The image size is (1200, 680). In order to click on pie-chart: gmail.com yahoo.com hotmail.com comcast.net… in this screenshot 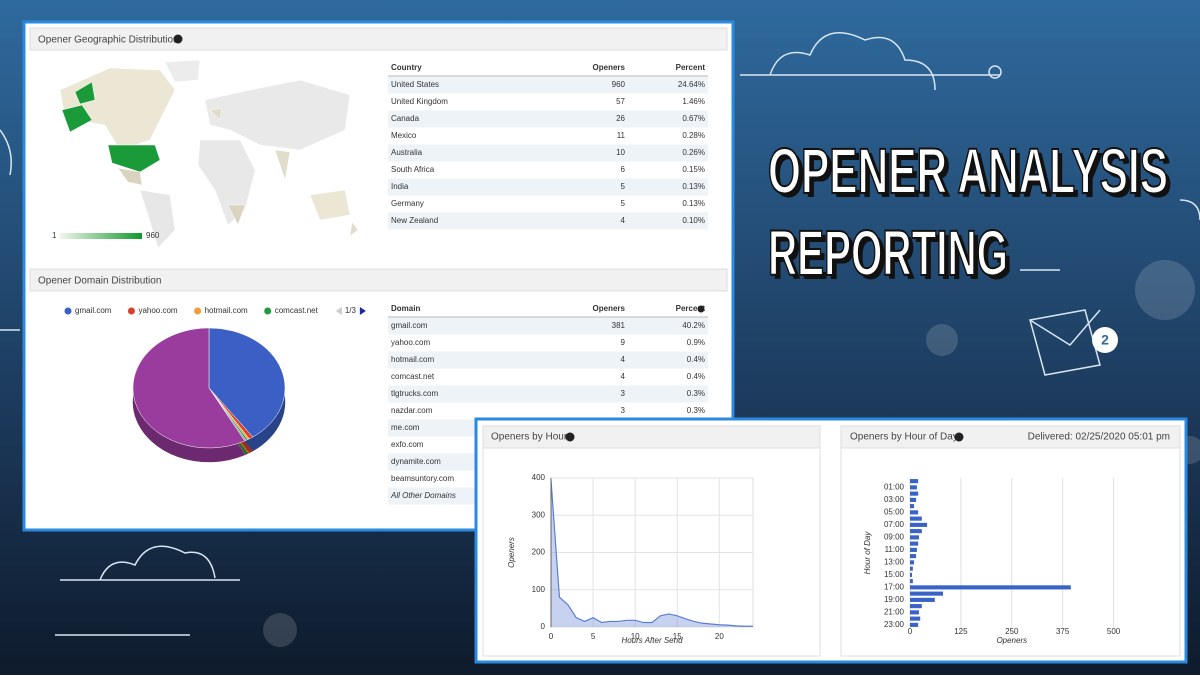, I will do `click(215, 384)`.